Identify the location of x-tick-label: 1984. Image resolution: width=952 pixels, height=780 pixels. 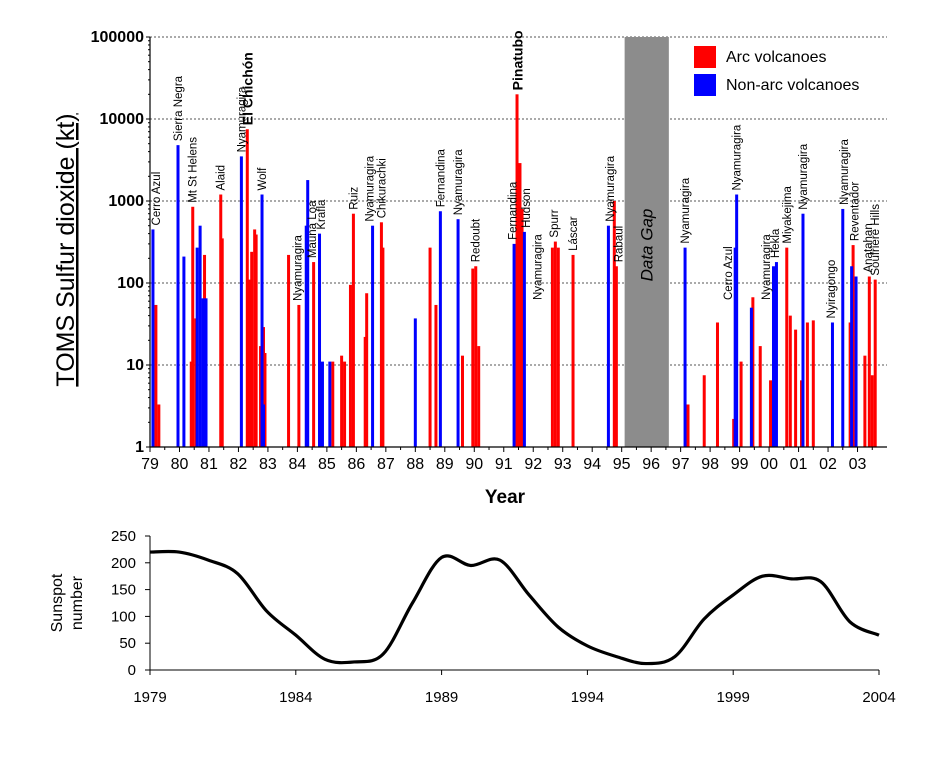
(295, 697).